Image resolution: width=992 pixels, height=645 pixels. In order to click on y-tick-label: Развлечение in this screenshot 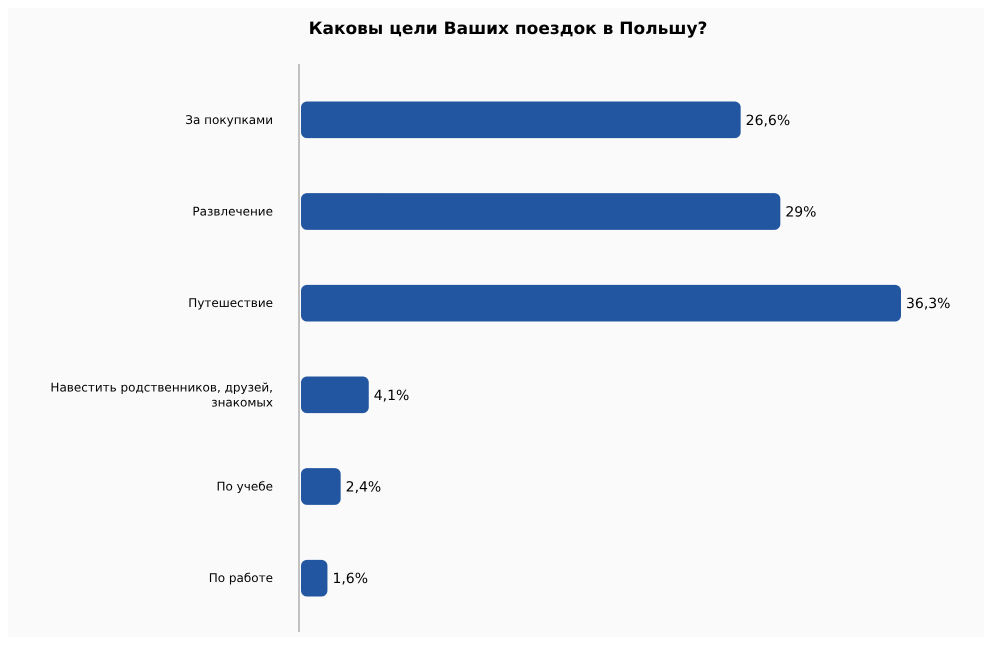, I will do `click(232, 211)`.